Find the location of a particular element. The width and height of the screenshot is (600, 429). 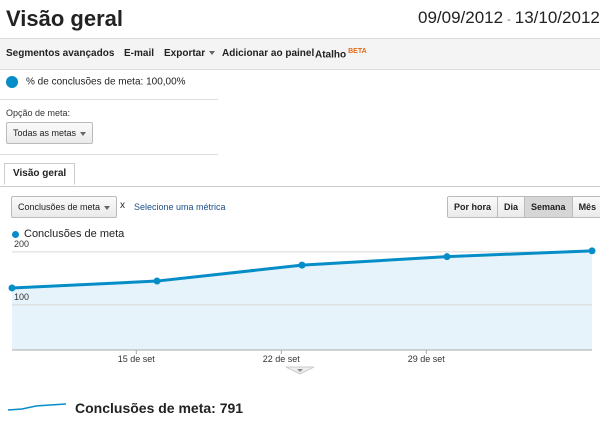

metric-dropdown: Conclusões de meta is located at coordinates (64, 207).